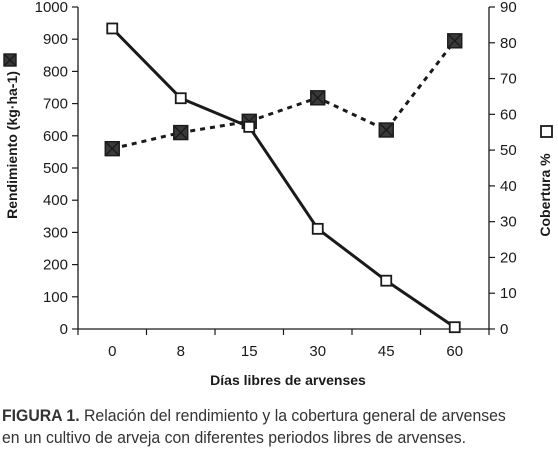 This screenshot has width=558, height=457. I want to click on left-tick-label: 300, so click(55, 232).